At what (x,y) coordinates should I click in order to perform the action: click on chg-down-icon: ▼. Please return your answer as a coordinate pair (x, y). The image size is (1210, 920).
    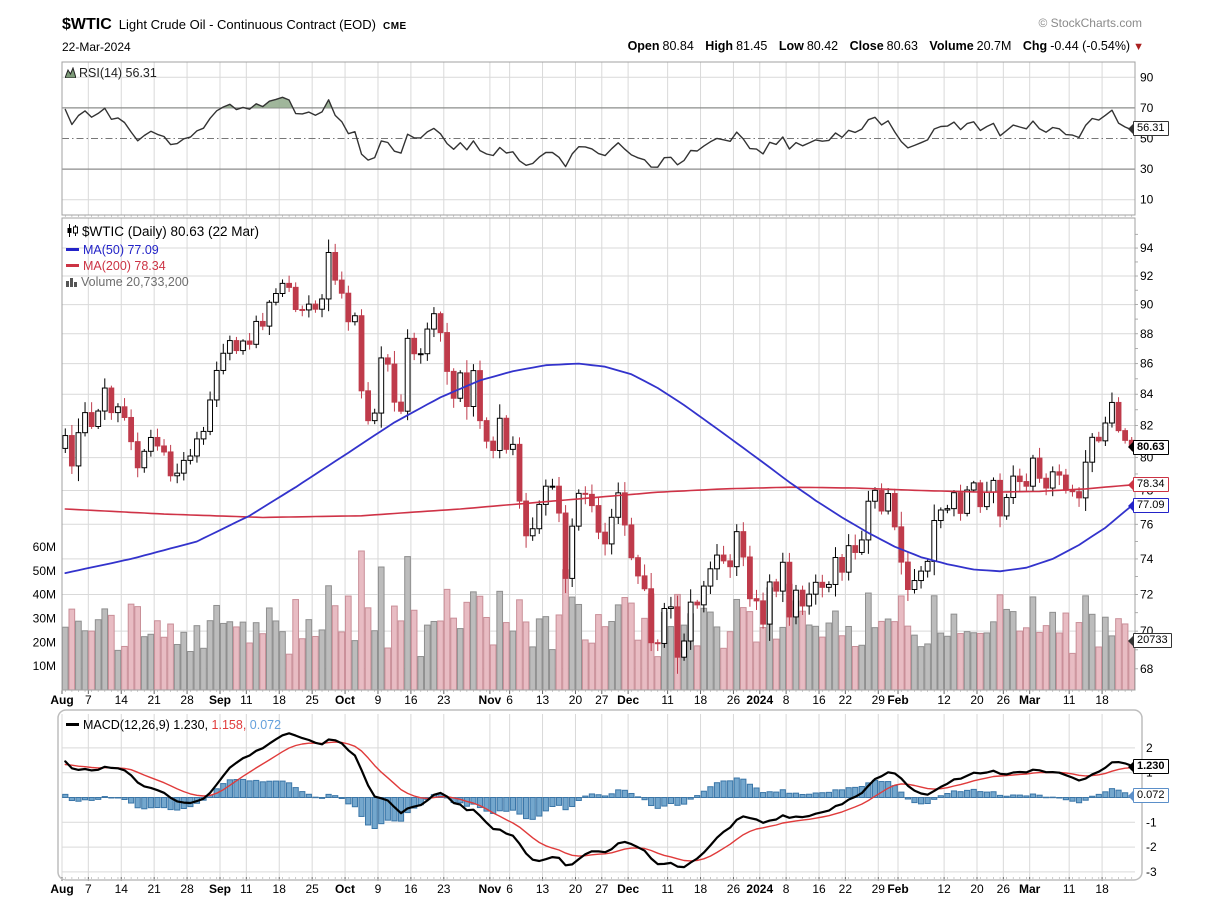
    Looking at the image, I should click on (1138, 47).